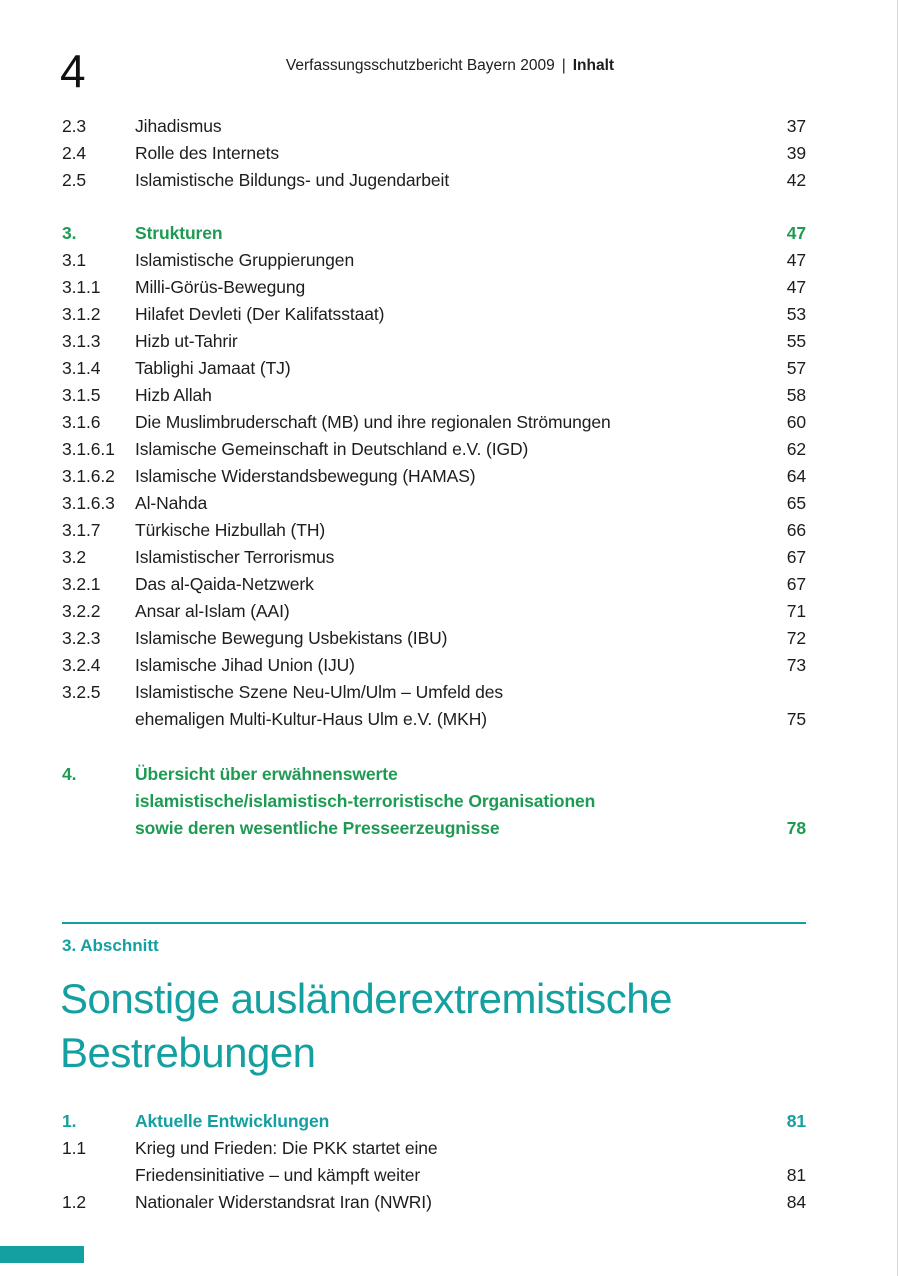 The width and height of the screenshot is (900, 1276). I want to click on section-divider-rule, so click(434, 923).